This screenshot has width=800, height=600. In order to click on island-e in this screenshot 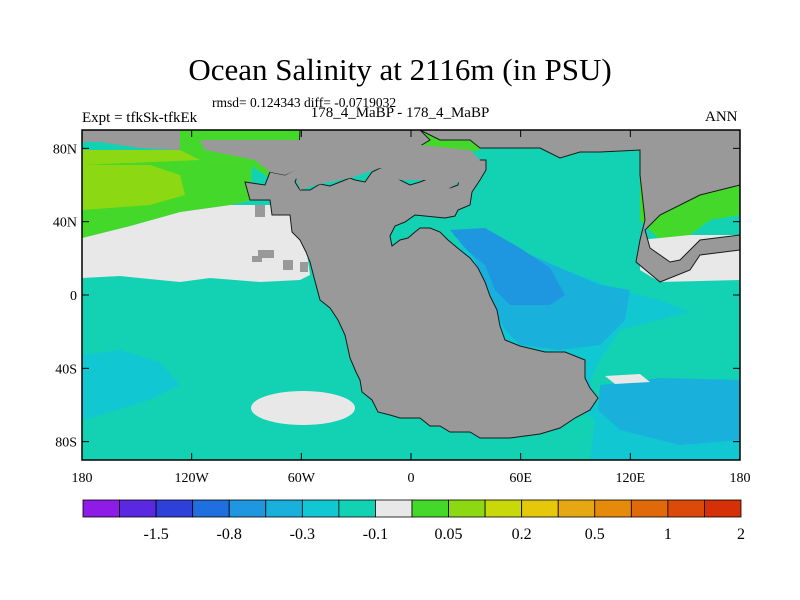, I will do `click(304, 267)`.